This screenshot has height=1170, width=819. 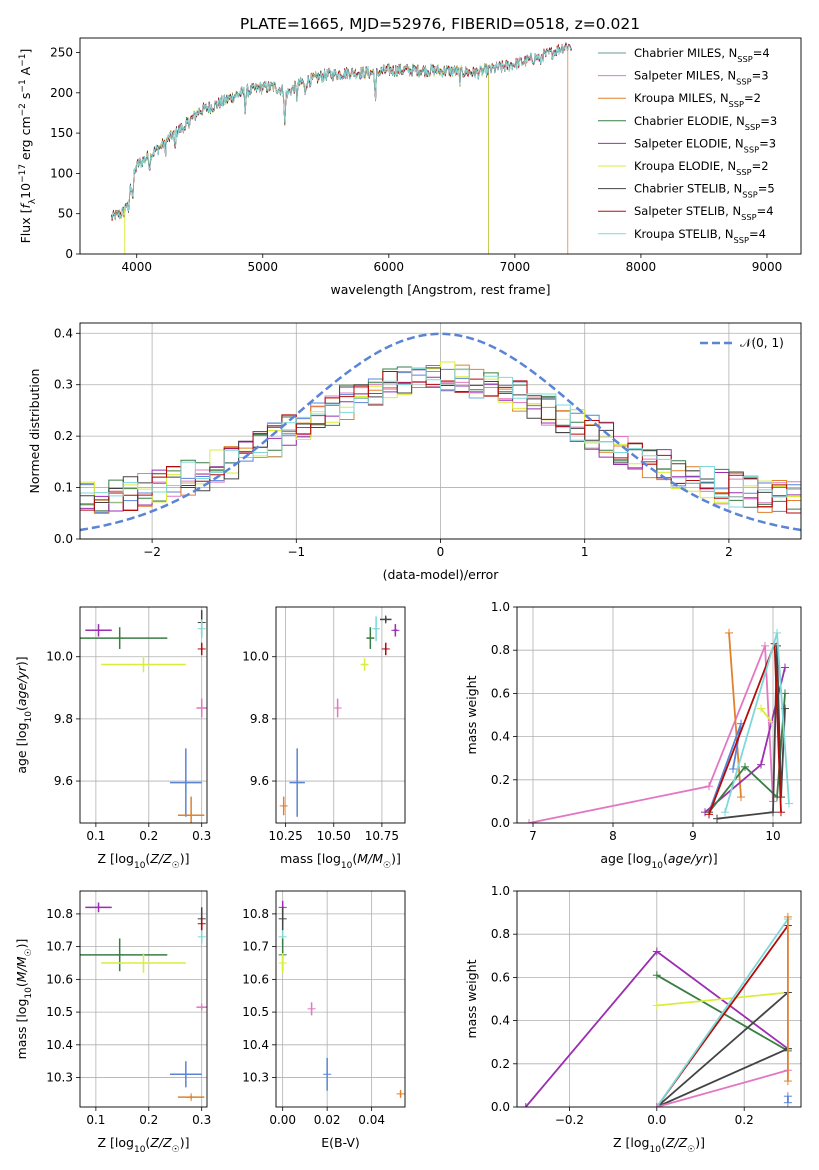 I want to click on x-axis-label: age [log10(age/yr)], so click(x=658, y=861).